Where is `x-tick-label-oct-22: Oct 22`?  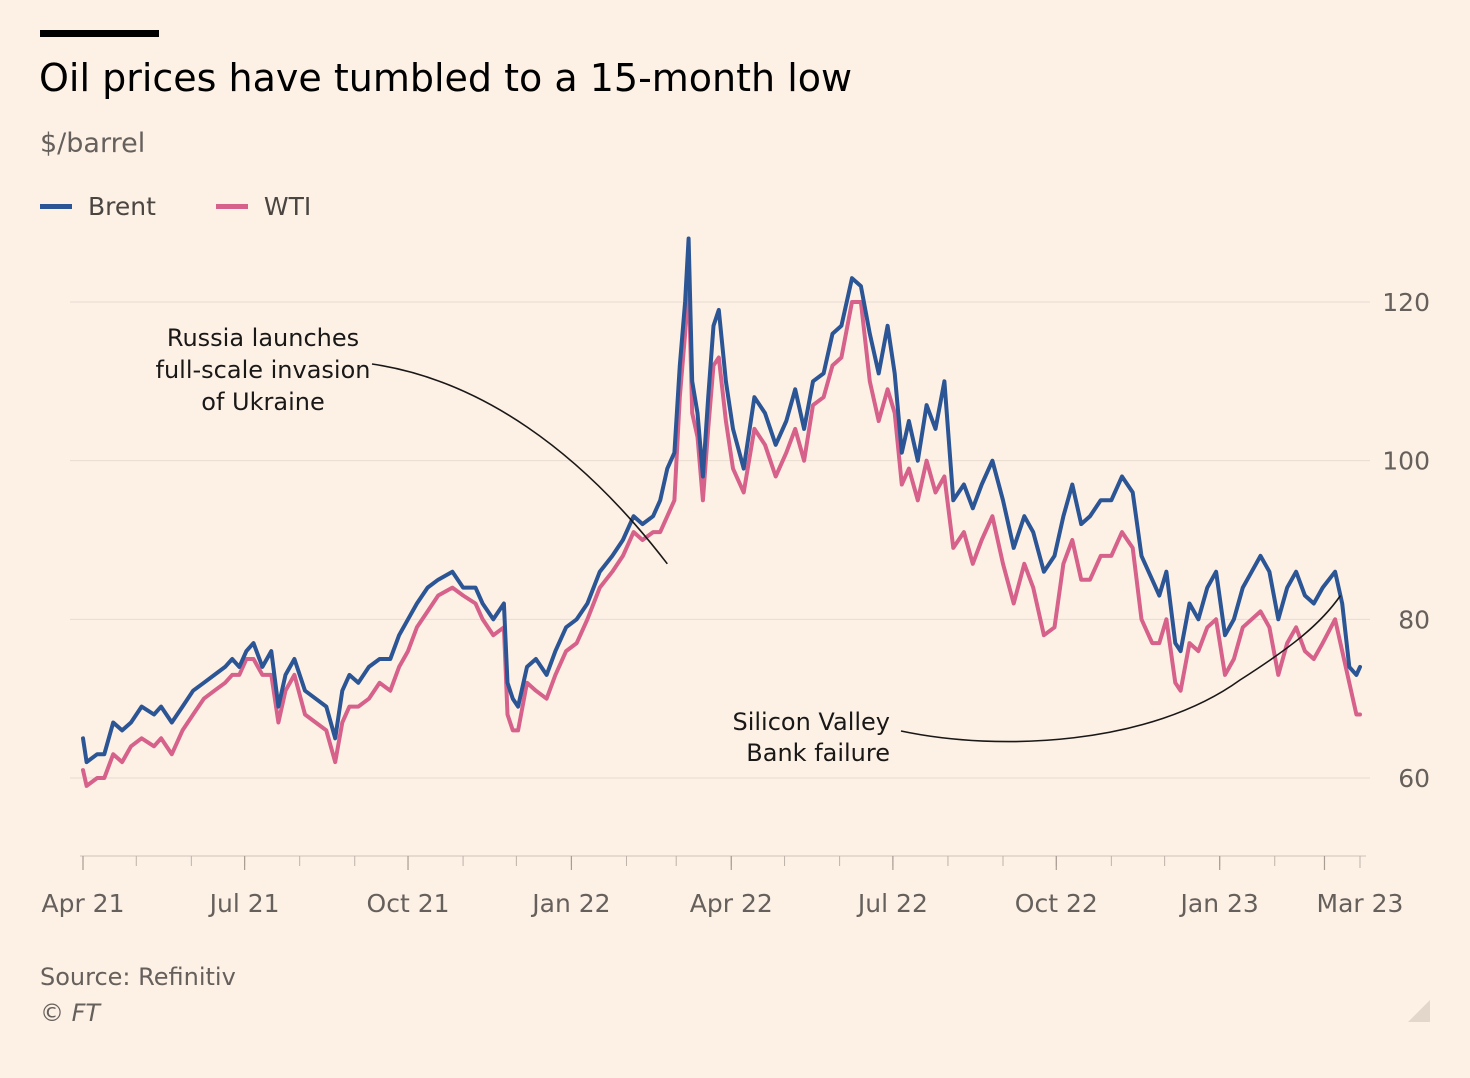
x-tick-label-oct-22: Oct 22 is located at coordinates (1056, 903).